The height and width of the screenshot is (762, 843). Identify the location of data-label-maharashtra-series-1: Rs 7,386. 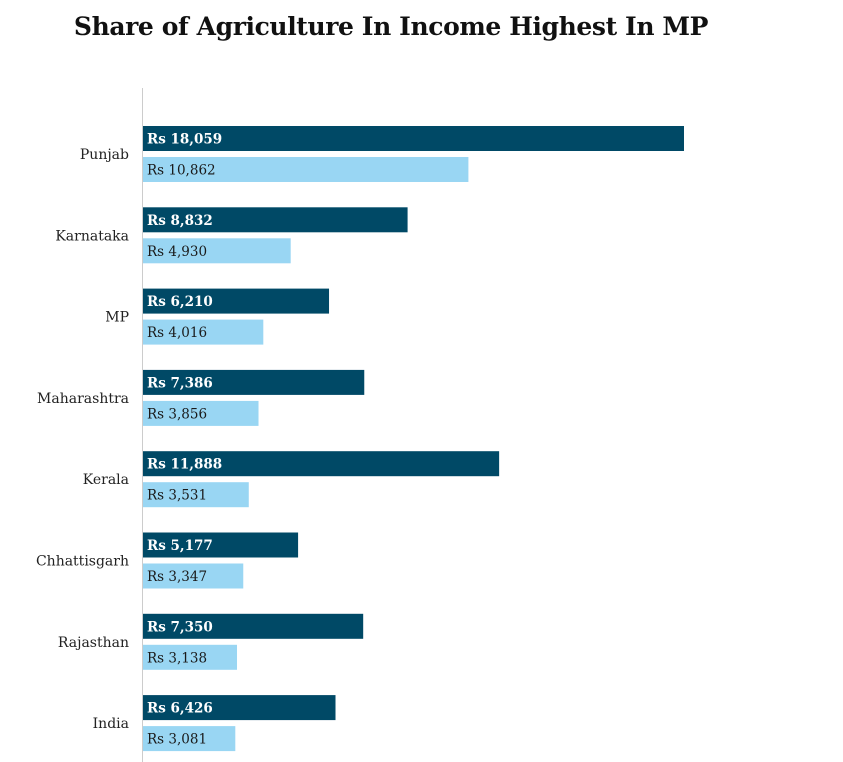
(180, 383).